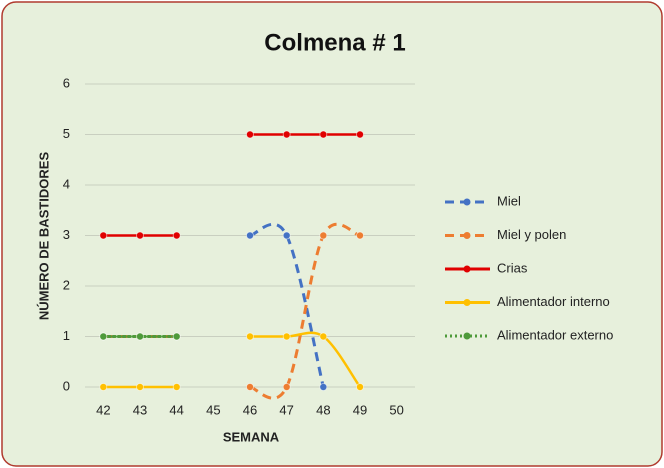  Describe the element at coordinates (176, 409) in the screenshot. I see `x-tick-label: 44` at that location.